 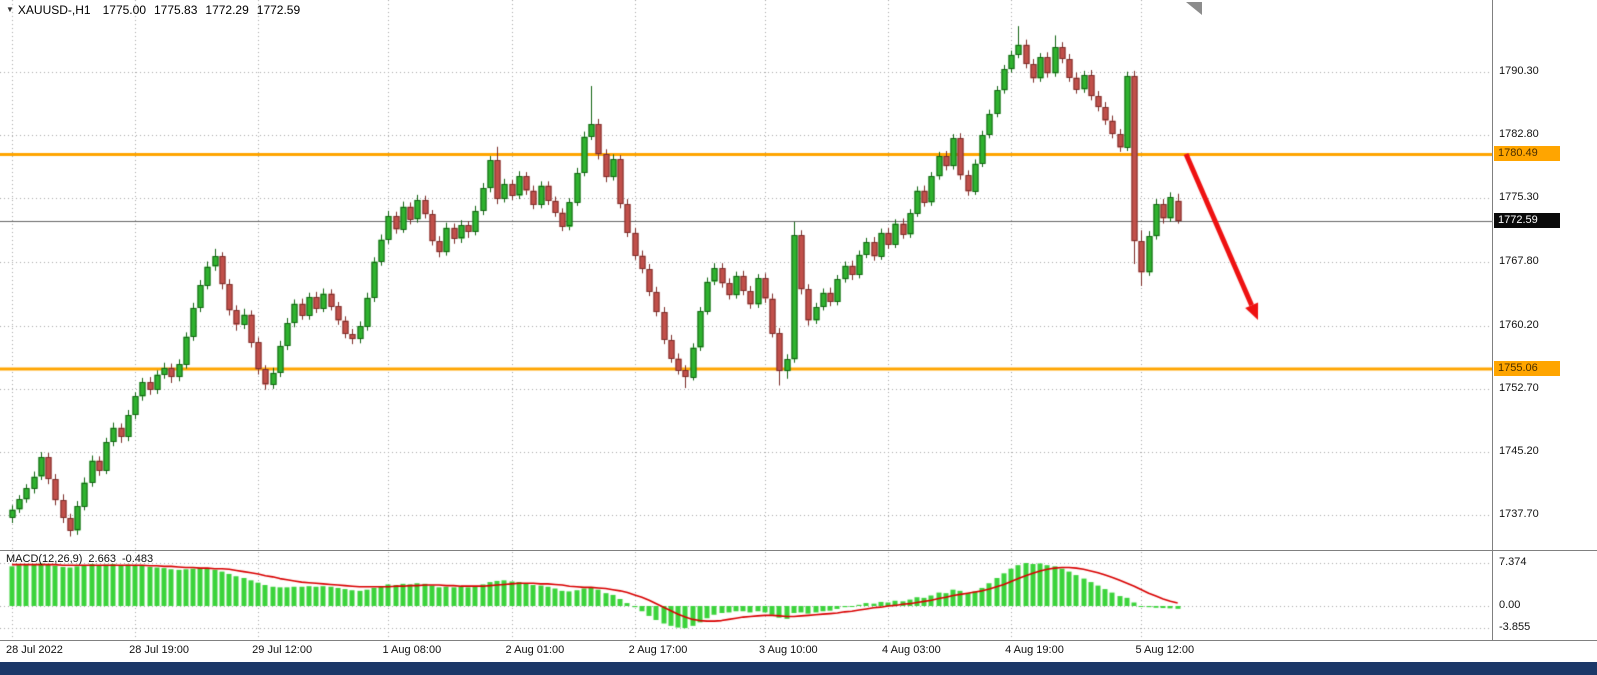 I want to click on time-tick-label: 2 Aug 17:00, so click(x=658, y=650).